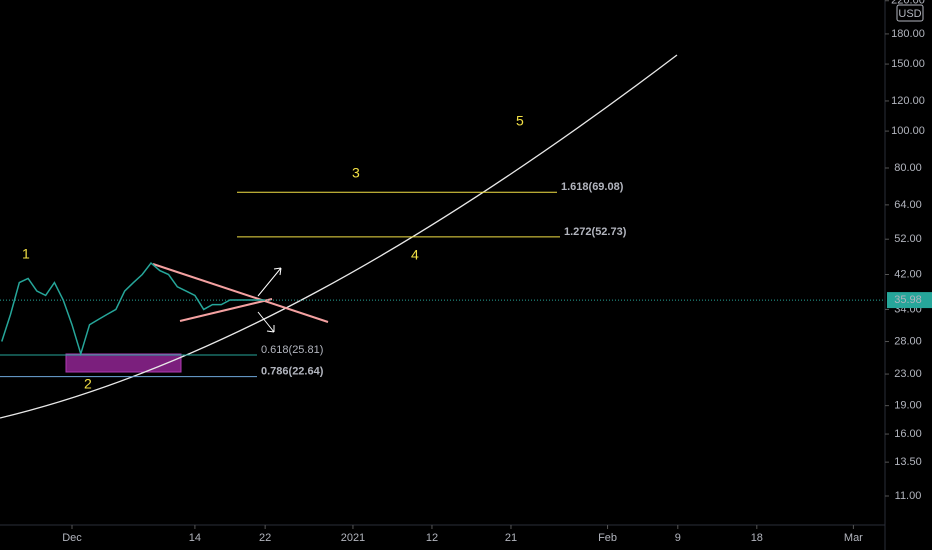  Describe the element at coordinates (908, 406) in the screenshot. I see `y-tick-label: 19.00` at that location.